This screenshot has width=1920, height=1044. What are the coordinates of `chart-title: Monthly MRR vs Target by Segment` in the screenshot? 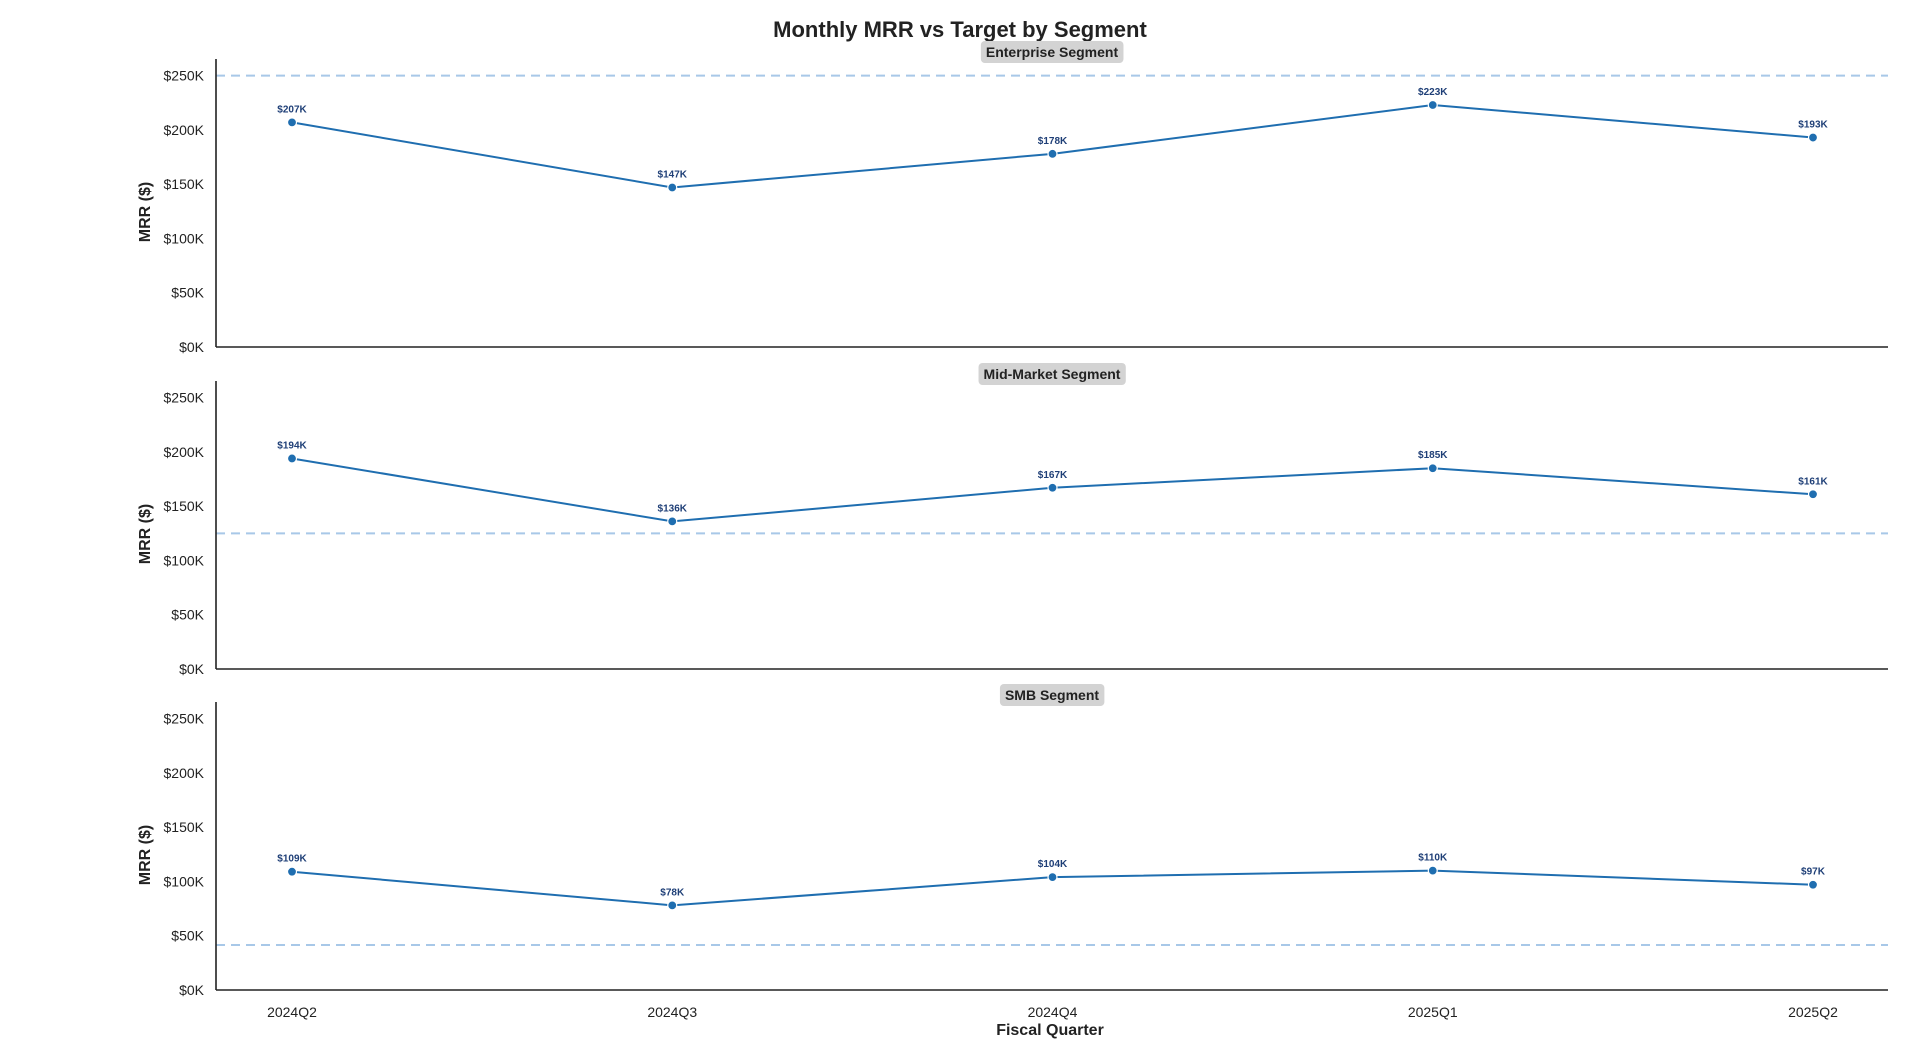 It's located at (960, 29).